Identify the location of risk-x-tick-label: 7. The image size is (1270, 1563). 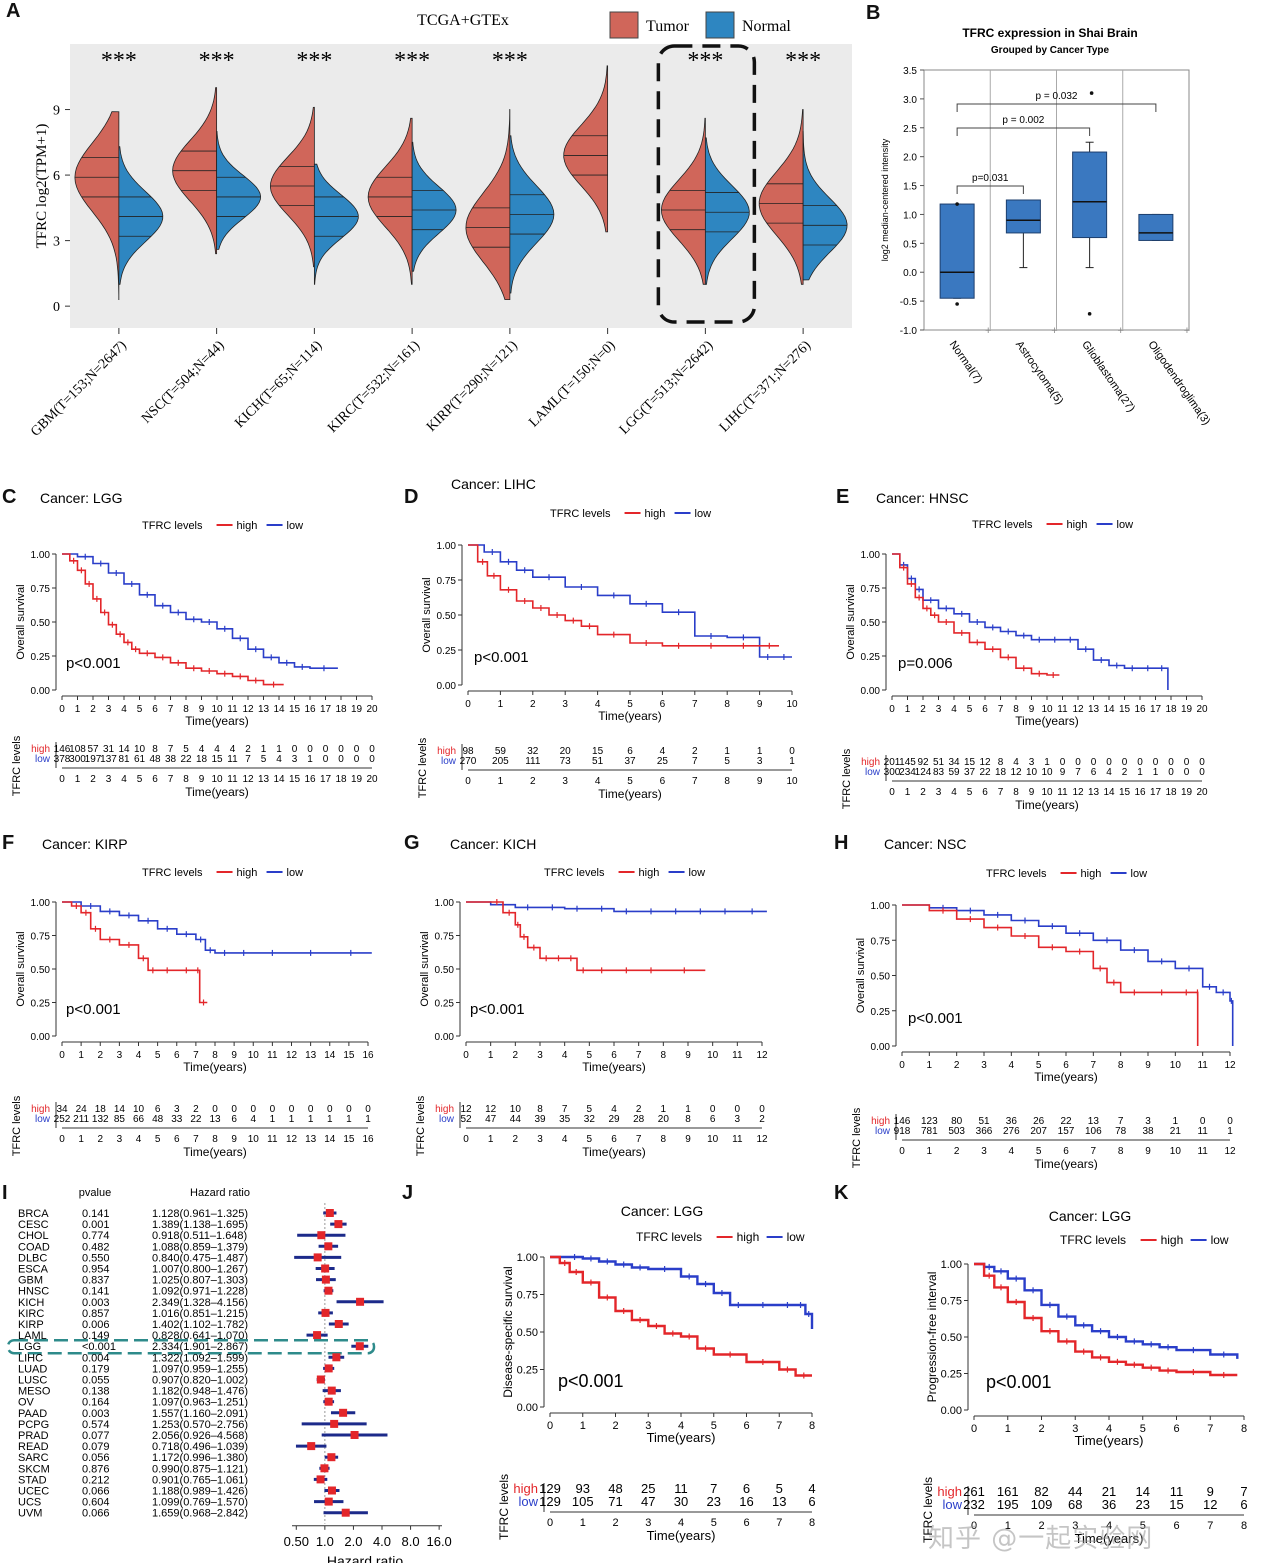
(1210, 1526).